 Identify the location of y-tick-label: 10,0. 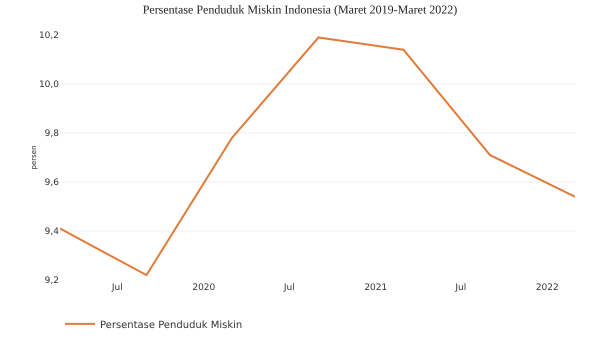
(49, 85).